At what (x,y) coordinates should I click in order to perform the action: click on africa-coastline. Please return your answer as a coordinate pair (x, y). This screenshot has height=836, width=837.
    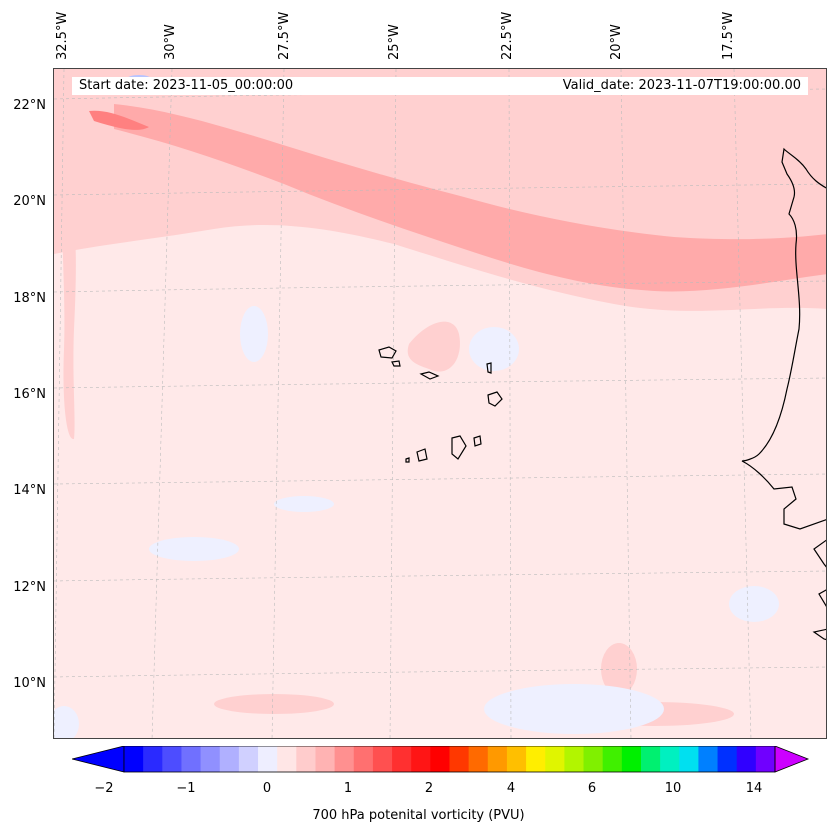
    Looking at the image, I should click on (783, 394).